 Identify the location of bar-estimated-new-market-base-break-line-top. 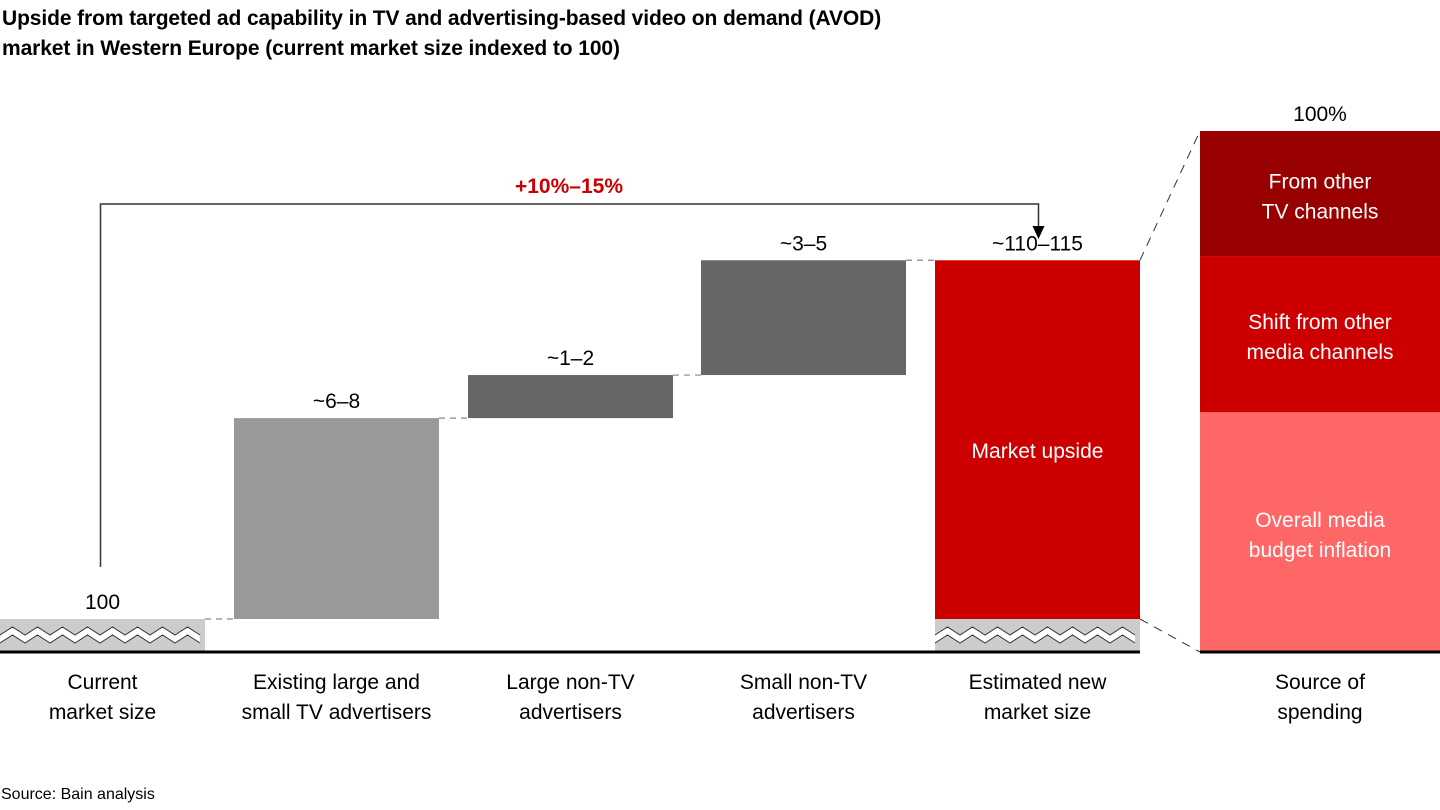
(1035, 631).